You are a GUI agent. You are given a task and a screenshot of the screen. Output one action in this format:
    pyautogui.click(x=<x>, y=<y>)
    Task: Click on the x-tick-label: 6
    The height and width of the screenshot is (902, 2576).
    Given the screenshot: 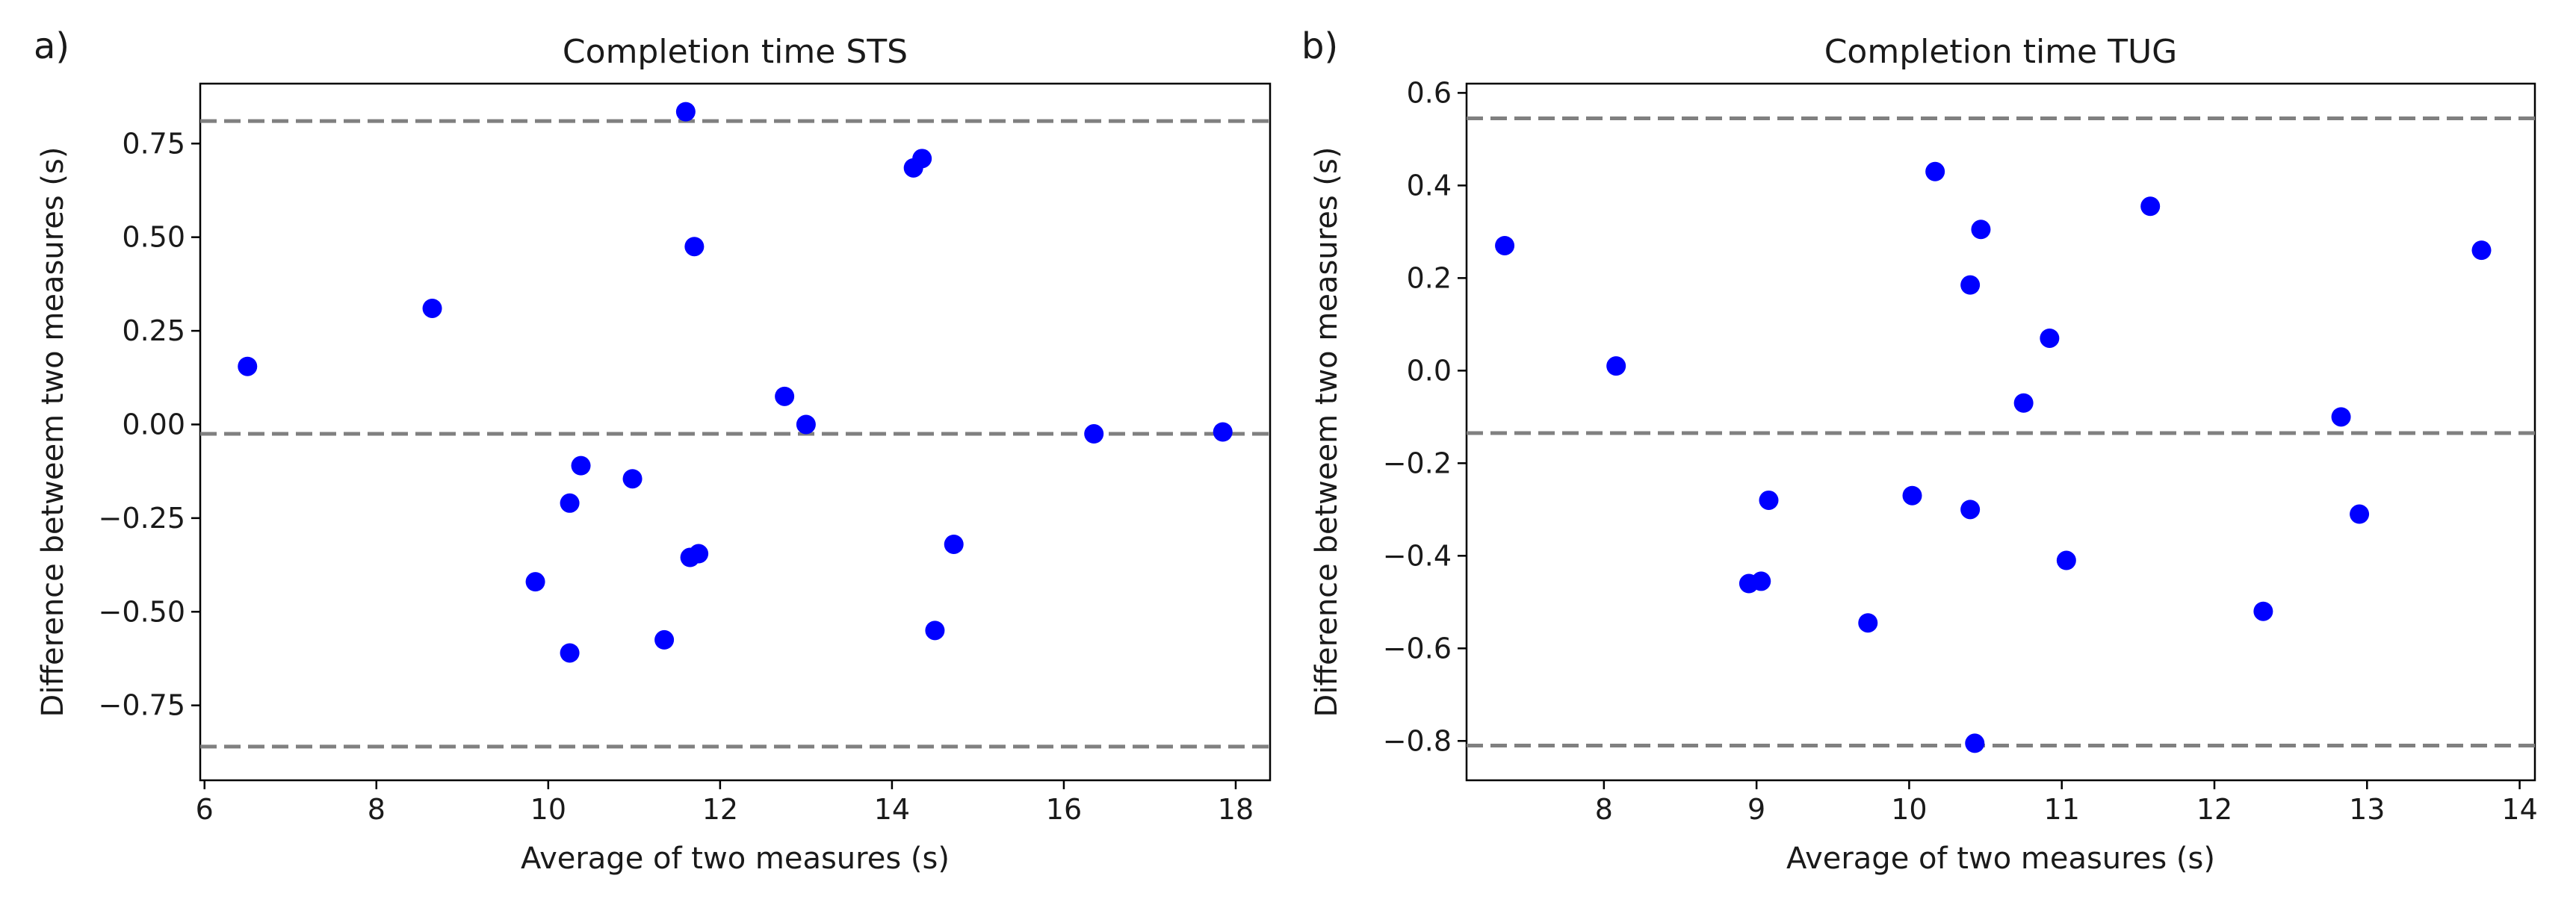 What is the action you would take?
    pyautogui.click(x=205, y=810)
    